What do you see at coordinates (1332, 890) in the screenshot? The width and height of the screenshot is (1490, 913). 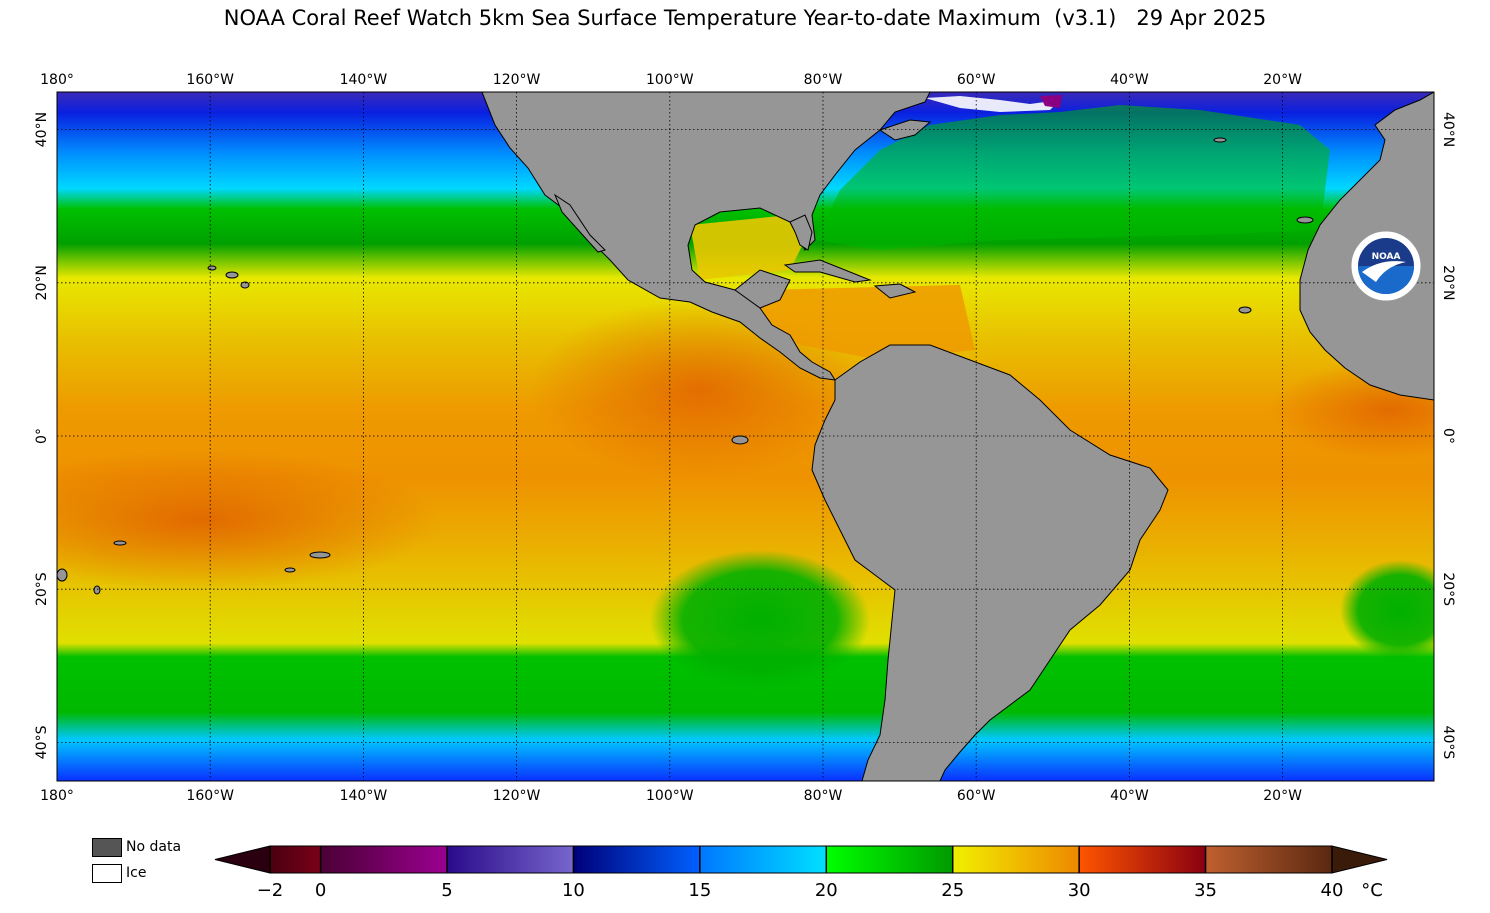 I see `colorbar-tick-label: 40` at bounding box center [1332, 890].